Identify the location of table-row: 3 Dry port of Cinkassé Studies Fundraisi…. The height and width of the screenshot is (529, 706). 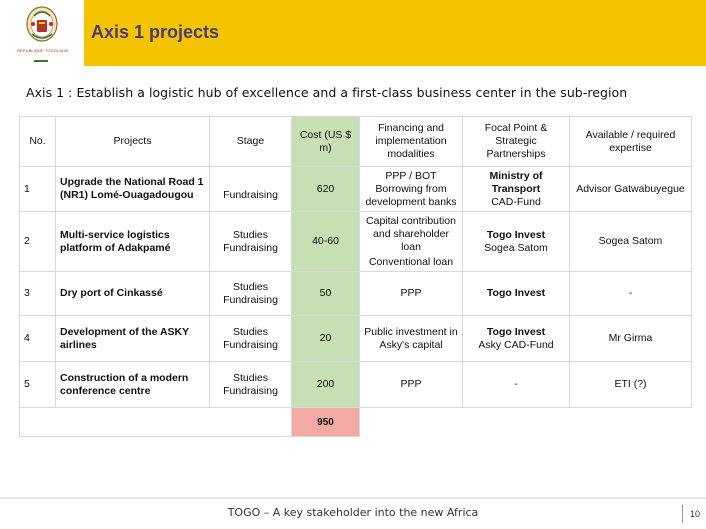
(355, 293).